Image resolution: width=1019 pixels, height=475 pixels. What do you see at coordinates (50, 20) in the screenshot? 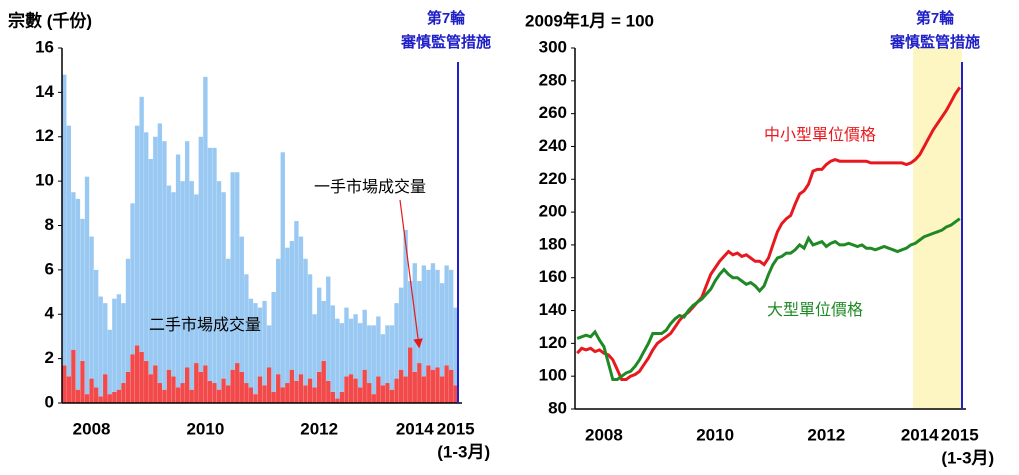
I see `y-axis-title: 宗數 (千份)` at bounding box center [50, 20].